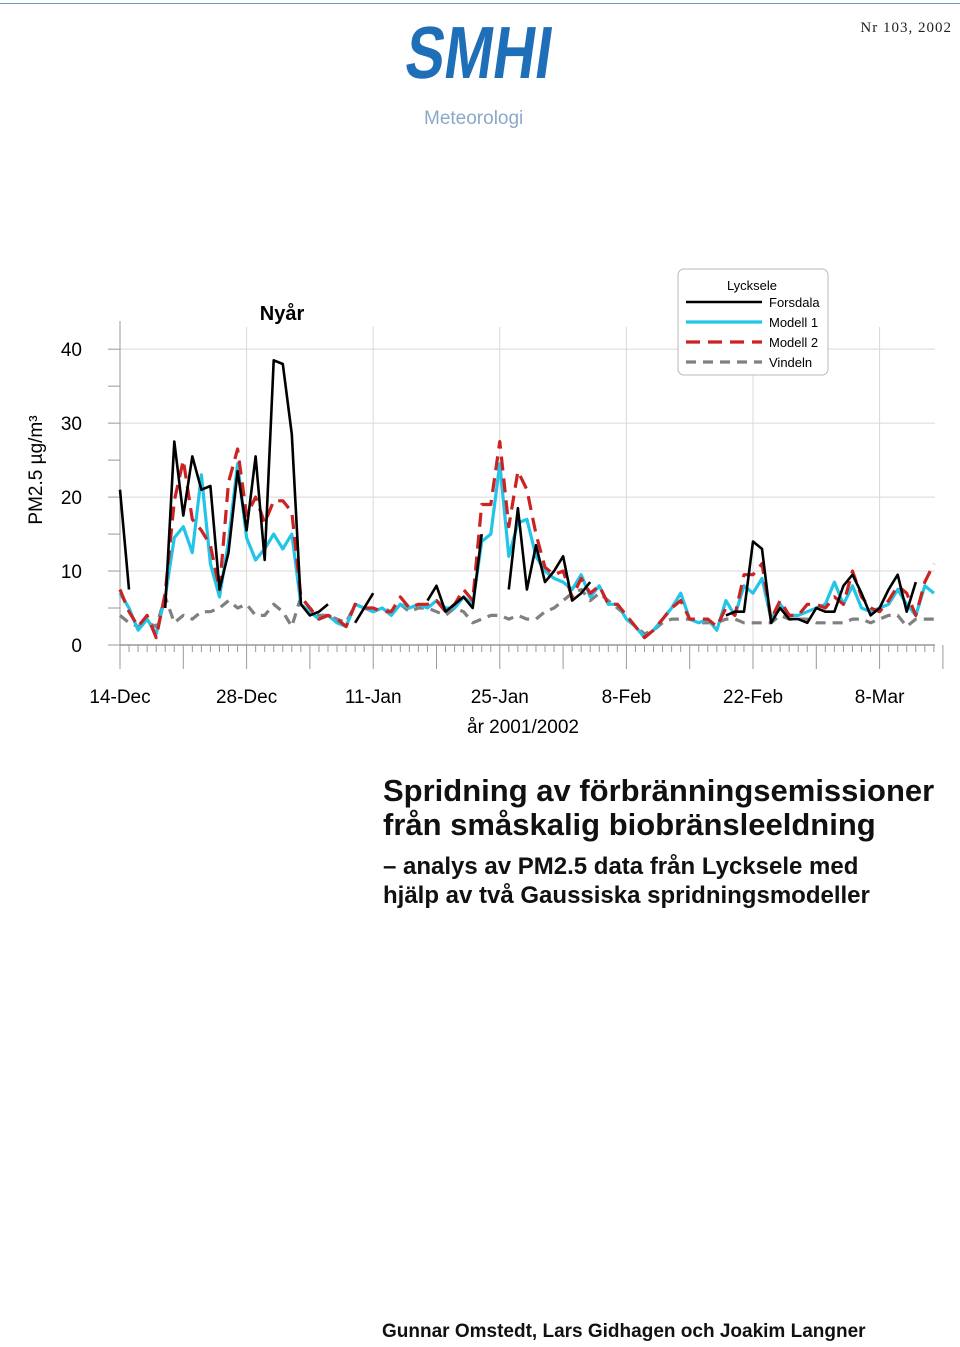  I want to click on x-axis-label: år 2001/2002, so click(523, 727).